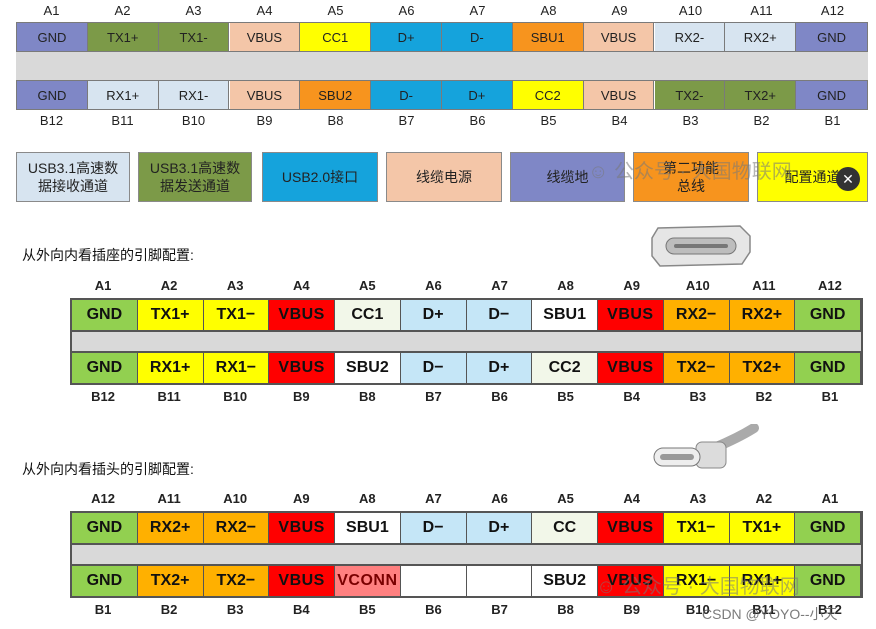 The image size is (876, 629). What do you see at coordinates (698, 587) in the screenshot?
I see `watermark-bottom: ☺ 公众号 · 大国物联网` at bounding box center [698, 587].